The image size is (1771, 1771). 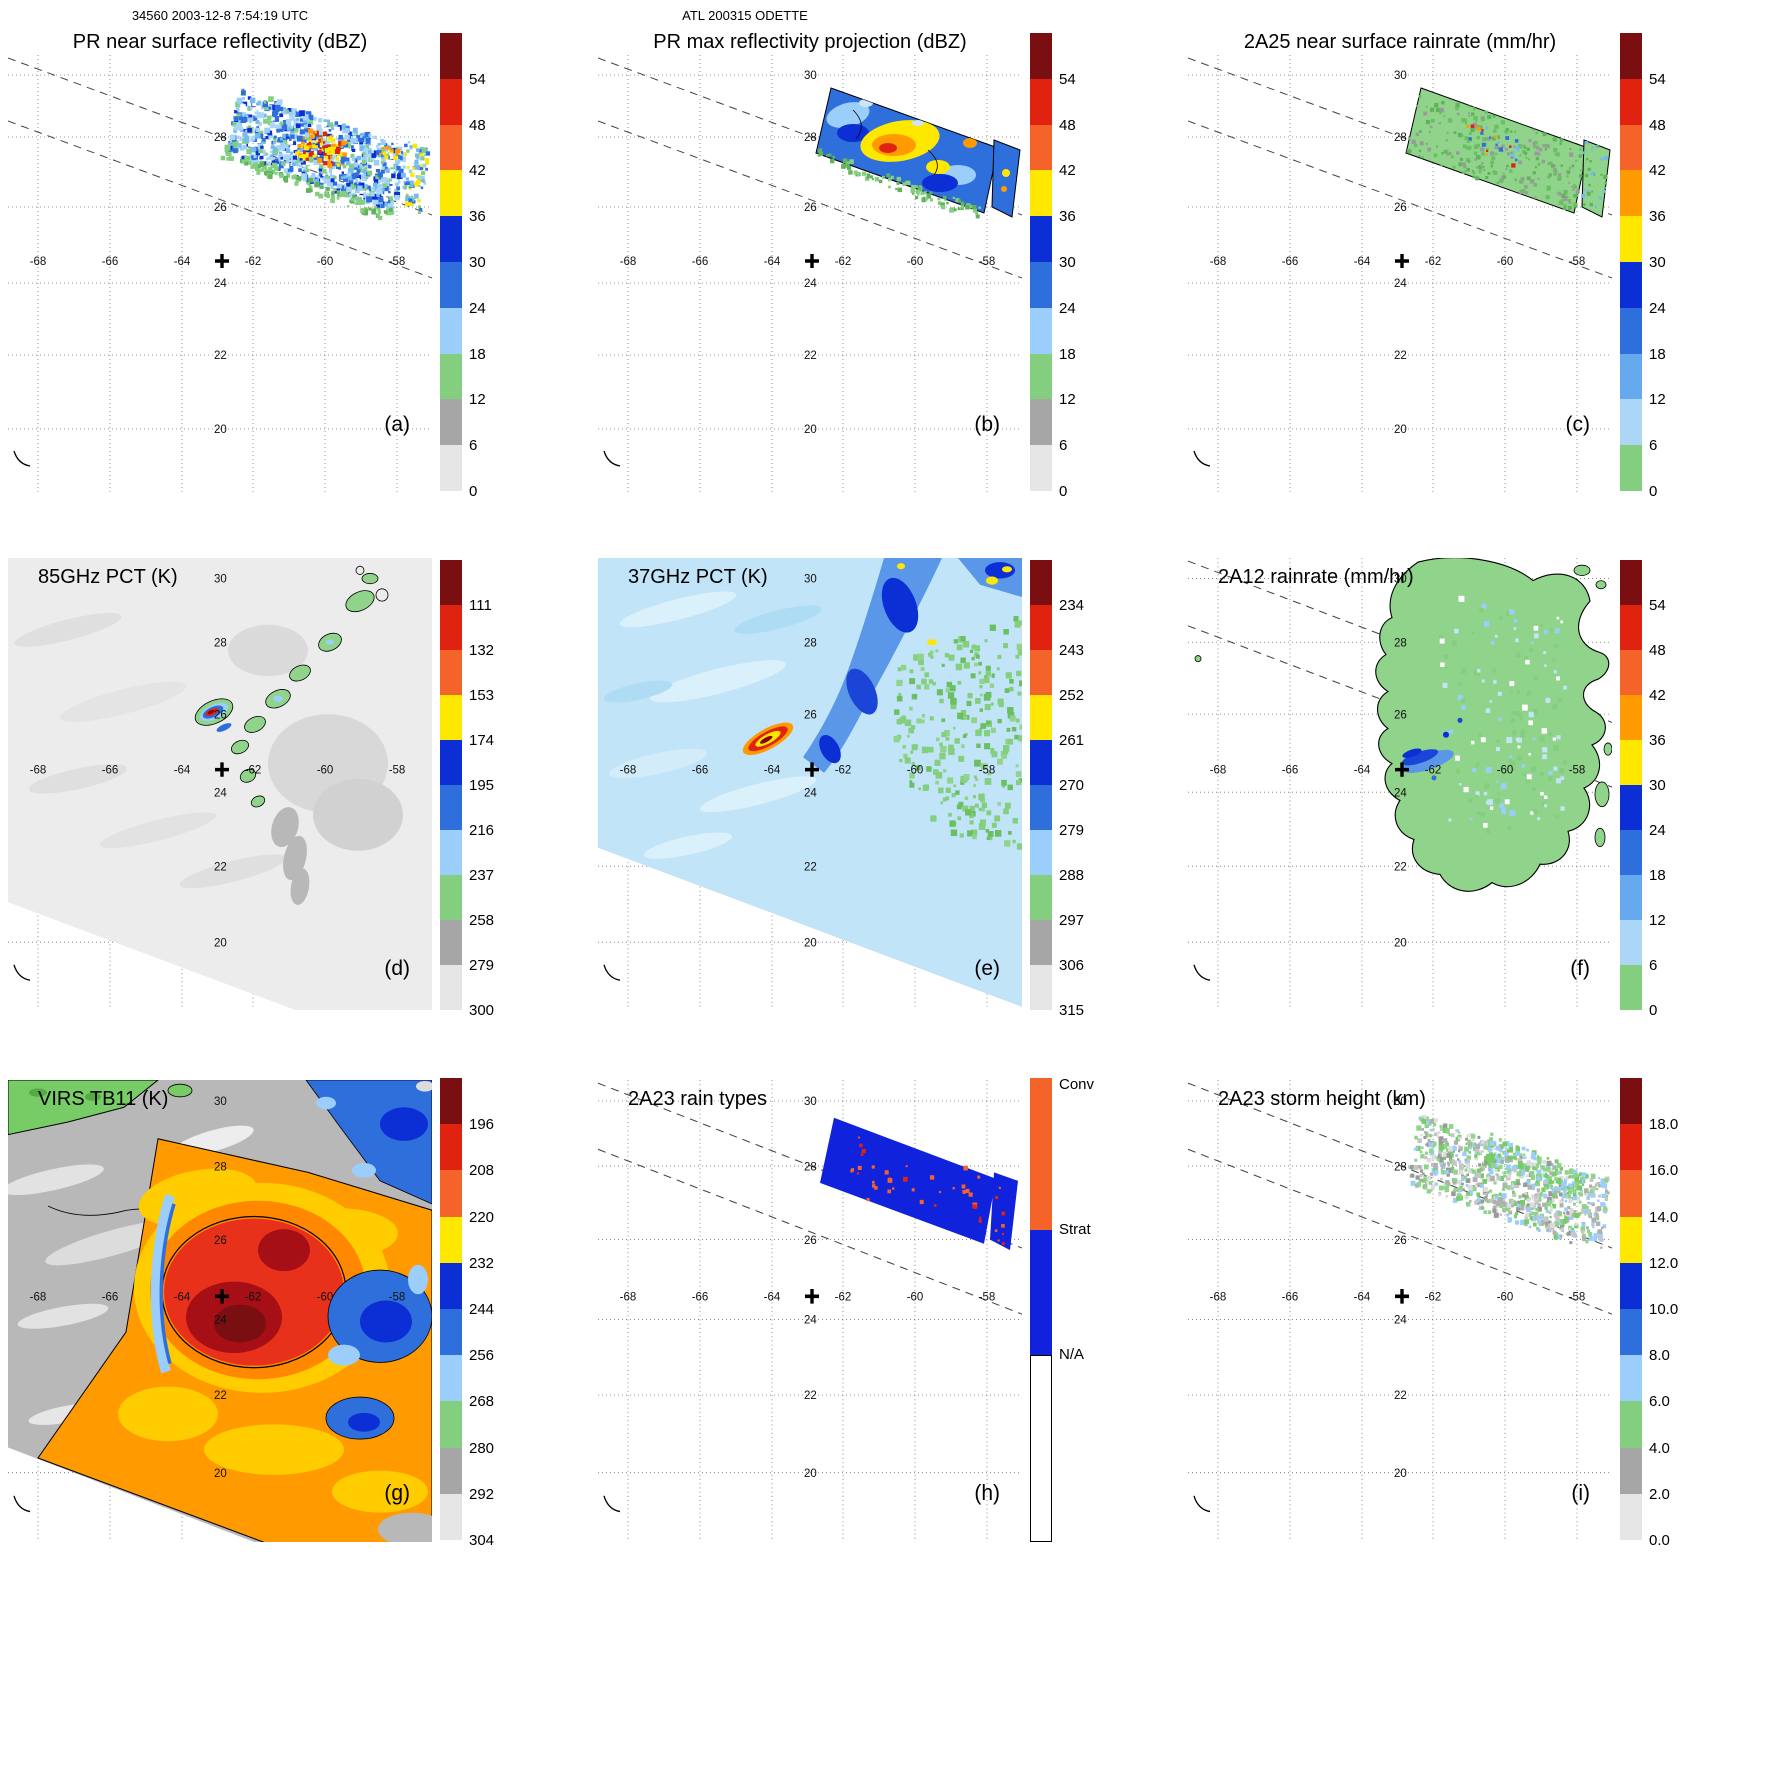 I want to click on panel-letter: (d), so click(x=397, y=968).